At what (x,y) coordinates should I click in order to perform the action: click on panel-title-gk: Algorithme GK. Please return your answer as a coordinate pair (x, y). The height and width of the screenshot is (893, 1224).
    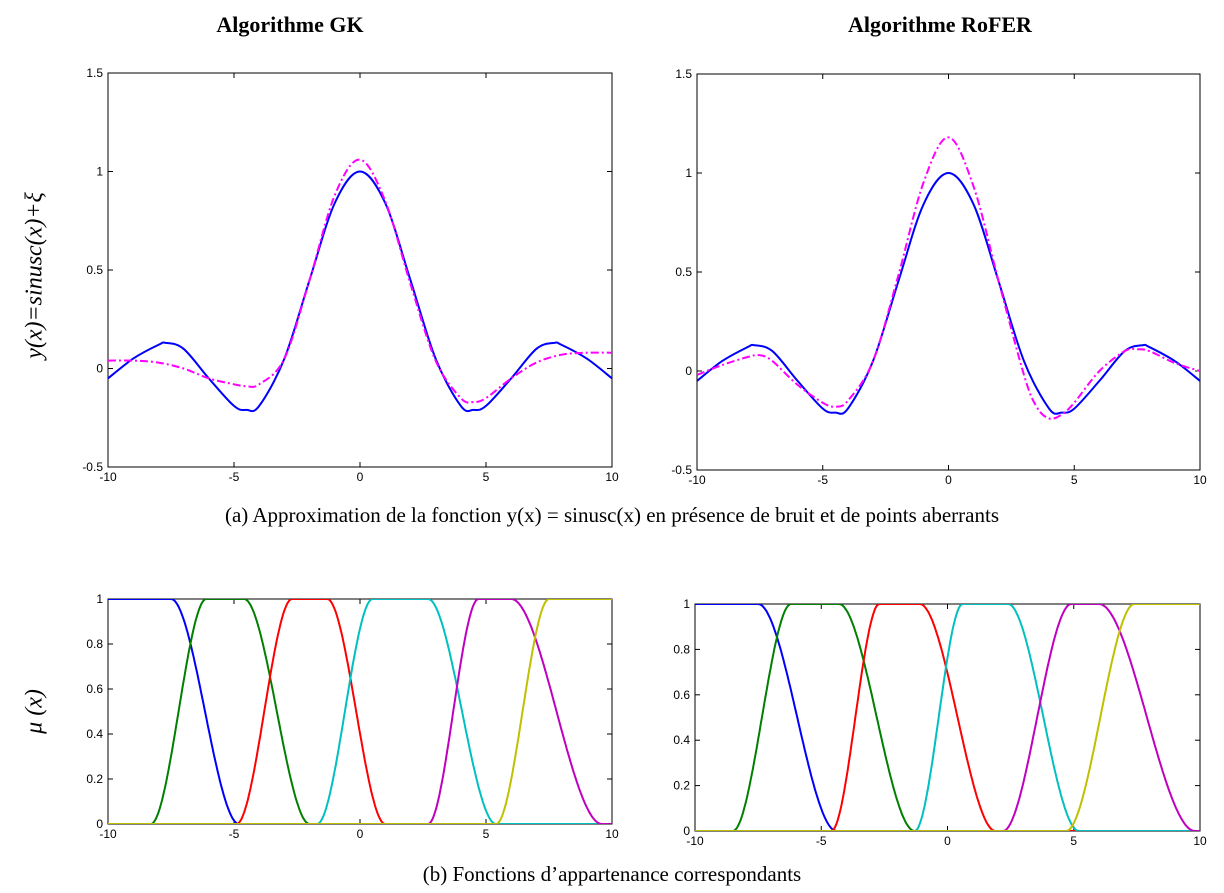
    Looking at the image, I should click on (290, 24).